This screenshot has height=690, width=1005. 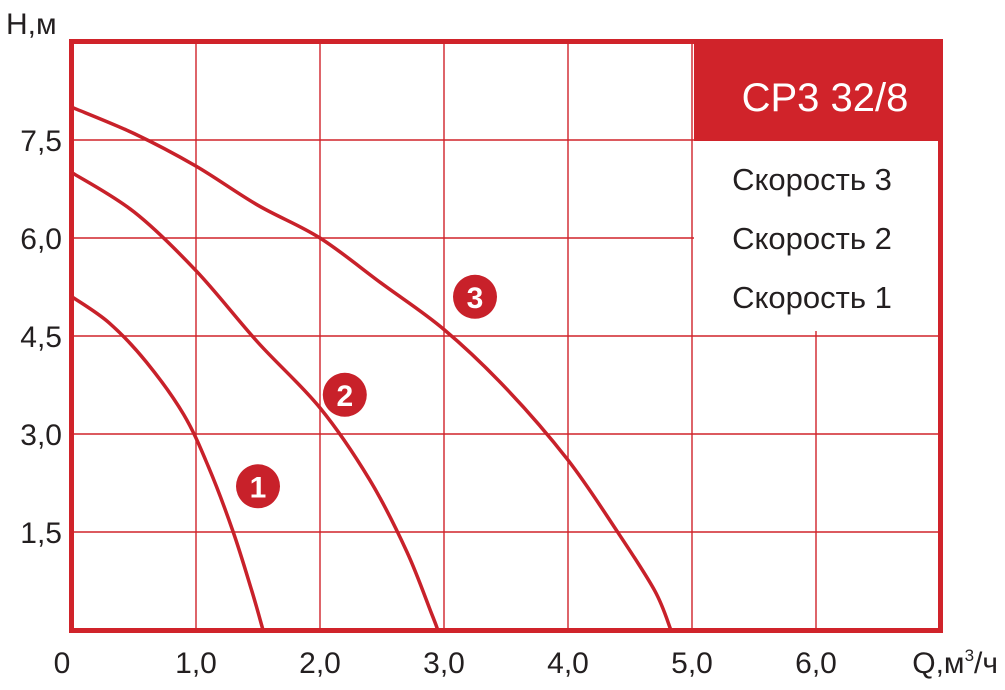 What do you see at coordinates (568, 663) in the screenshot?
I see `x-tick-label: 4,0` at bounding box center [568, 663].